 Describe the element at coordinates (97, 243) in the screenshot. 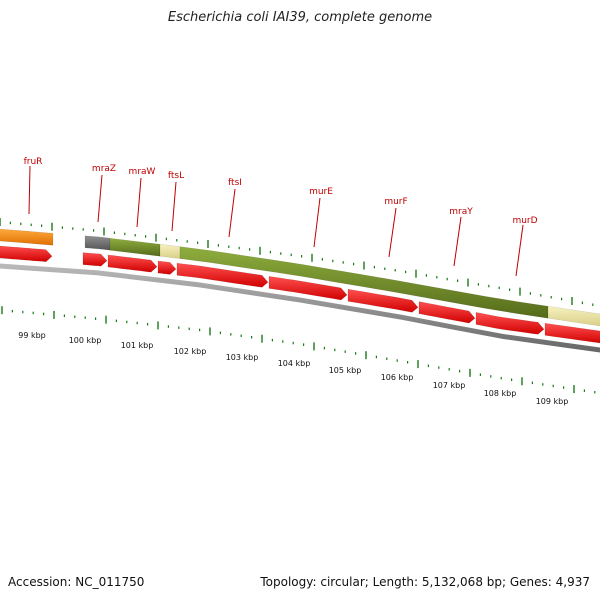

I see `operon-segment-gray` at that location.